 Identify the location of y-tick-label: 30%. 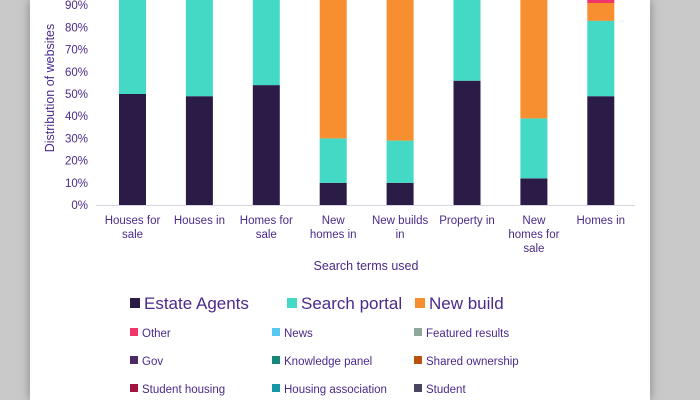
(76, 139).